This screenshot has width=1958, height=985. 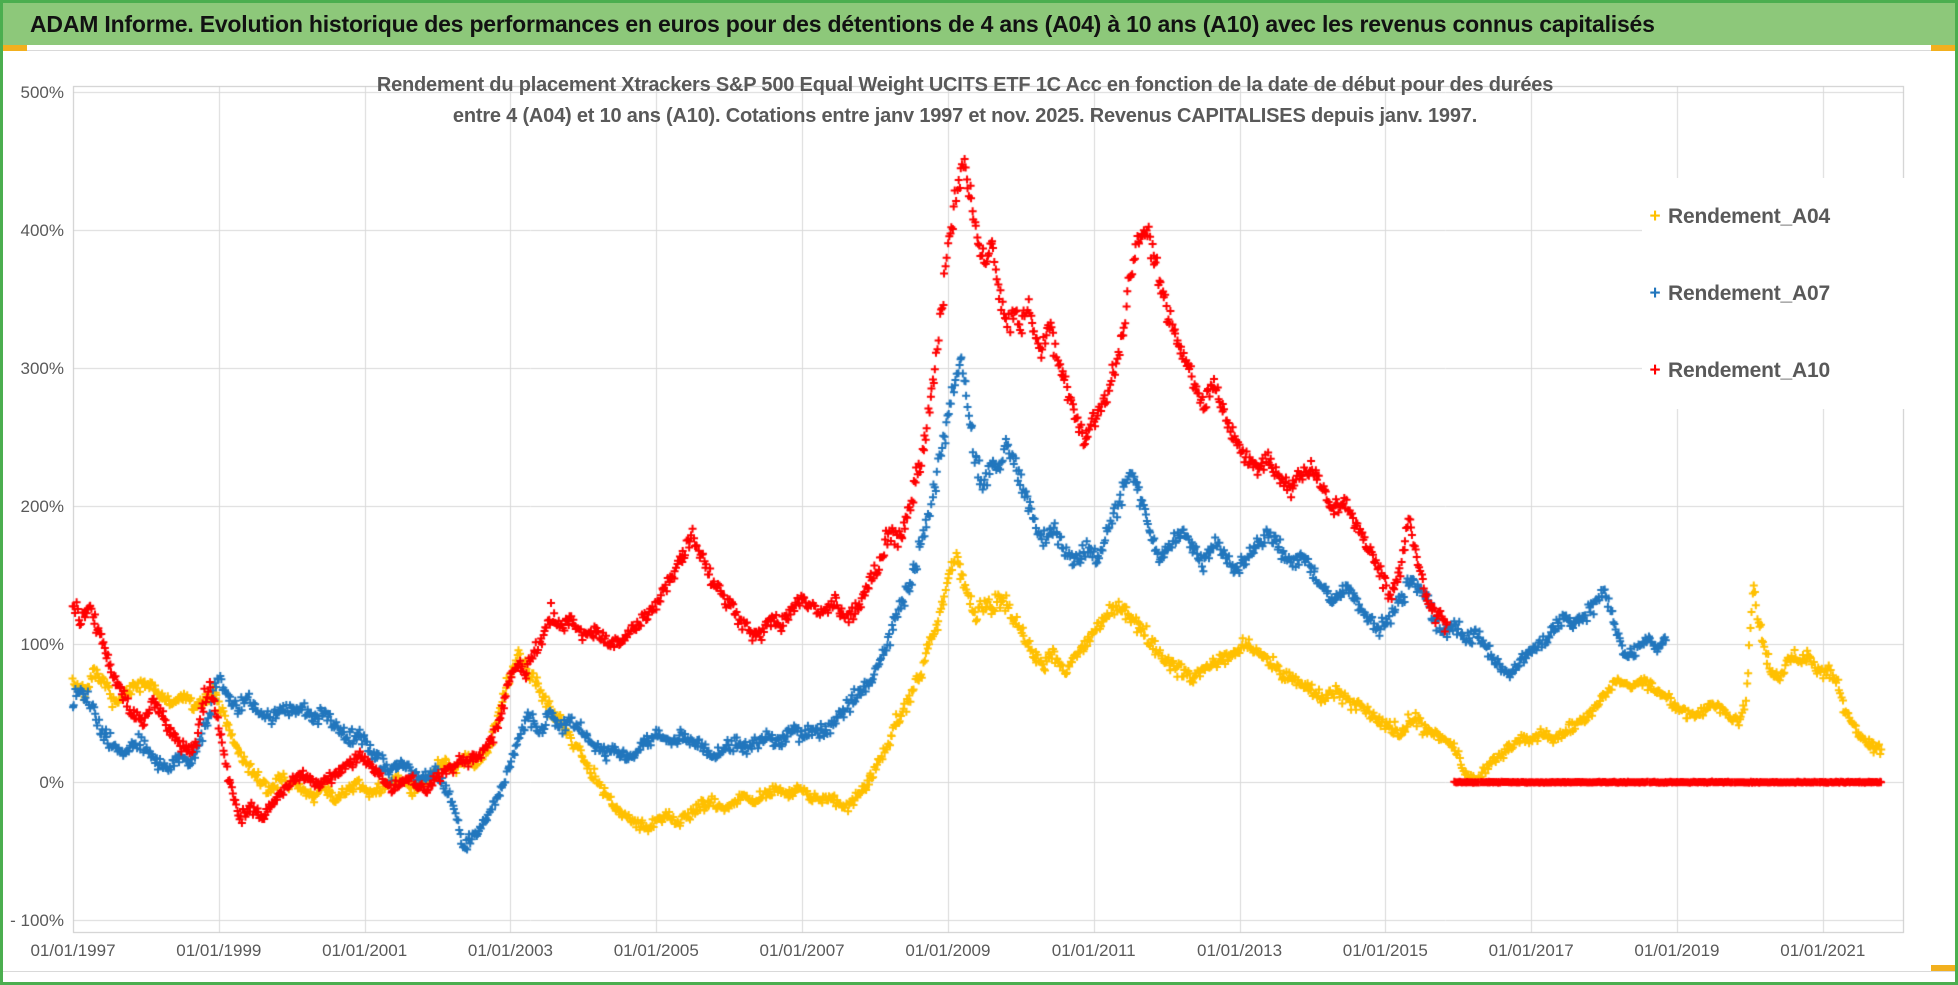 What do you see at coordinates (948, 950) in the screenshot?
I see `x-axis-tick-label: 01/01/2009` at bounding box center [948, 950].